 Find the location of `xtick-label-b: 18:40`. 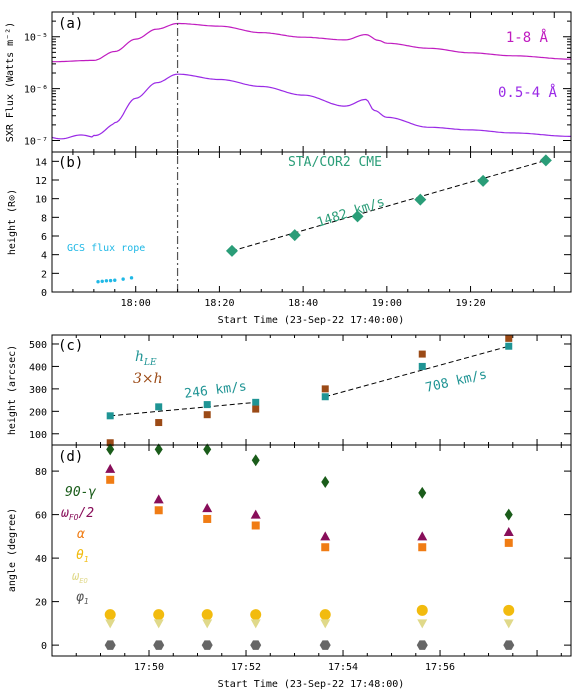

xtick-label-b: 18:40 is located at coordinates (303, 303).